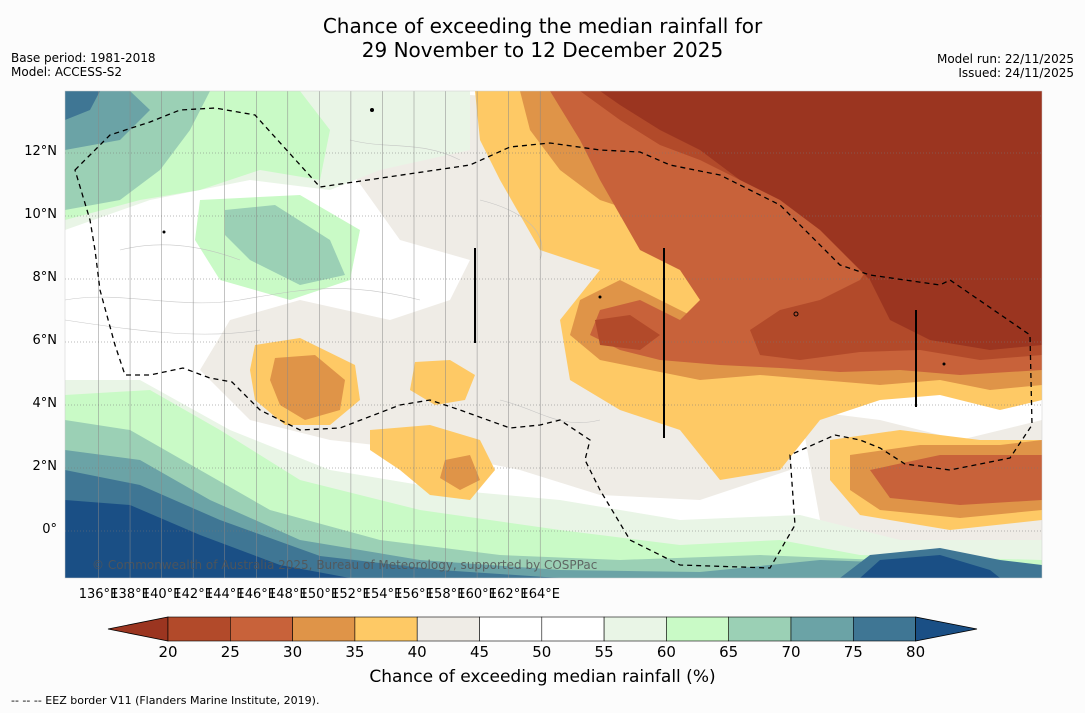 Image resolution: width=1085 pixels, height=713 pixels. Describe the element at coordinates (821, 220) in the screenshot. I see `zone-below-20-ne` at that location.